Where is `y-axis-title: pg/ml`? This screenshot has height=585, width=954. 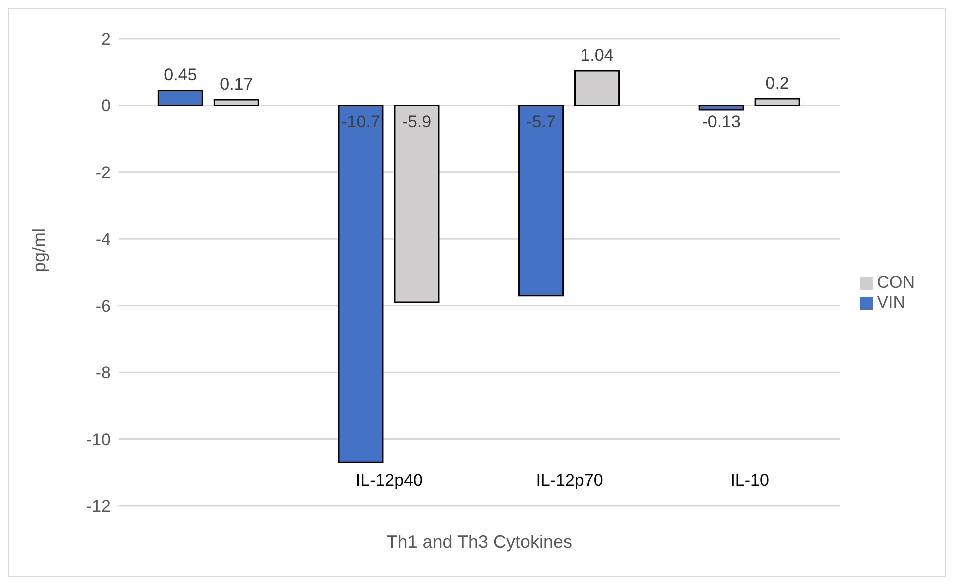 y-axis-title: pg/ml is located at coordinates (39, 250).